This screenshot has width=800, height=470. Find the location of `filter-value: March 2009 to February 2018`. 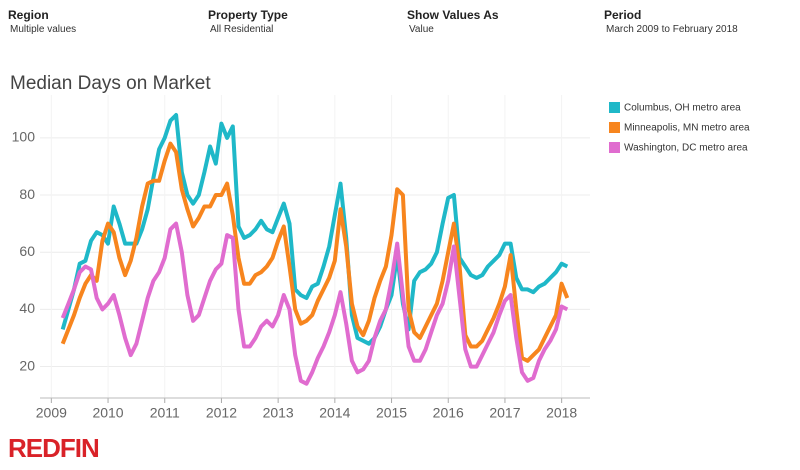

filter-value: March 2009 to February 2018 is located at coordinates (672, 29).